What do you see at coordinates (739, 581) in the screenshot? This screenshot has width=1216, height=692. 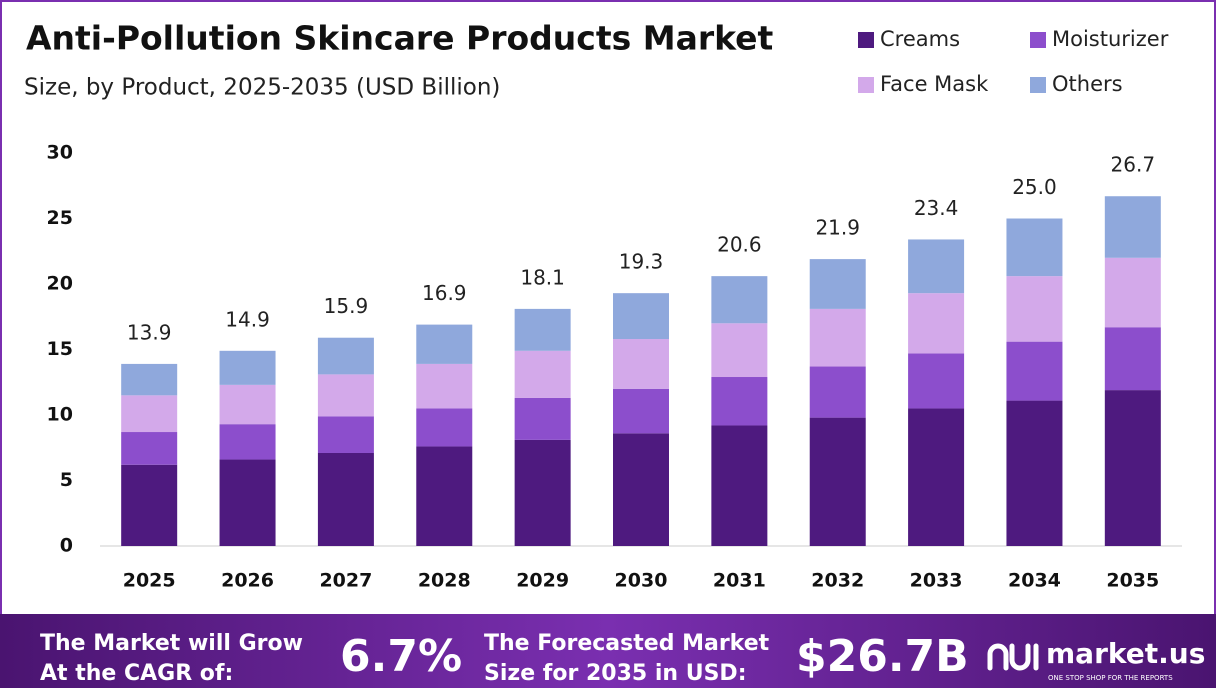 I see `x-tick-label: 2031` at bounding box center [739, 581].